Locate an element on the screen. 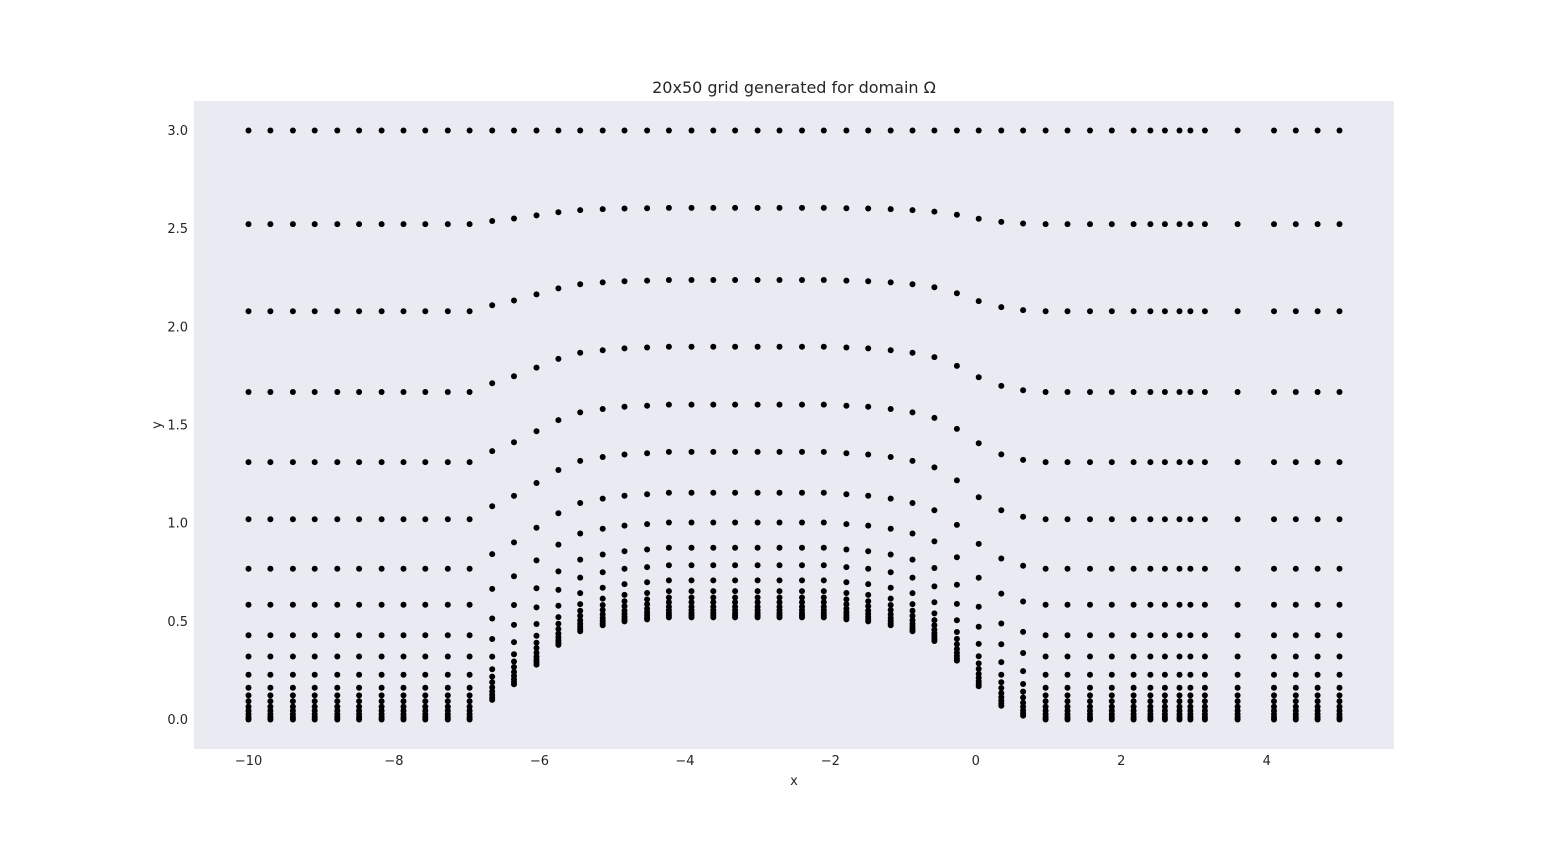  y-tick-label: 1.5 is located at coordinates (177, 426).